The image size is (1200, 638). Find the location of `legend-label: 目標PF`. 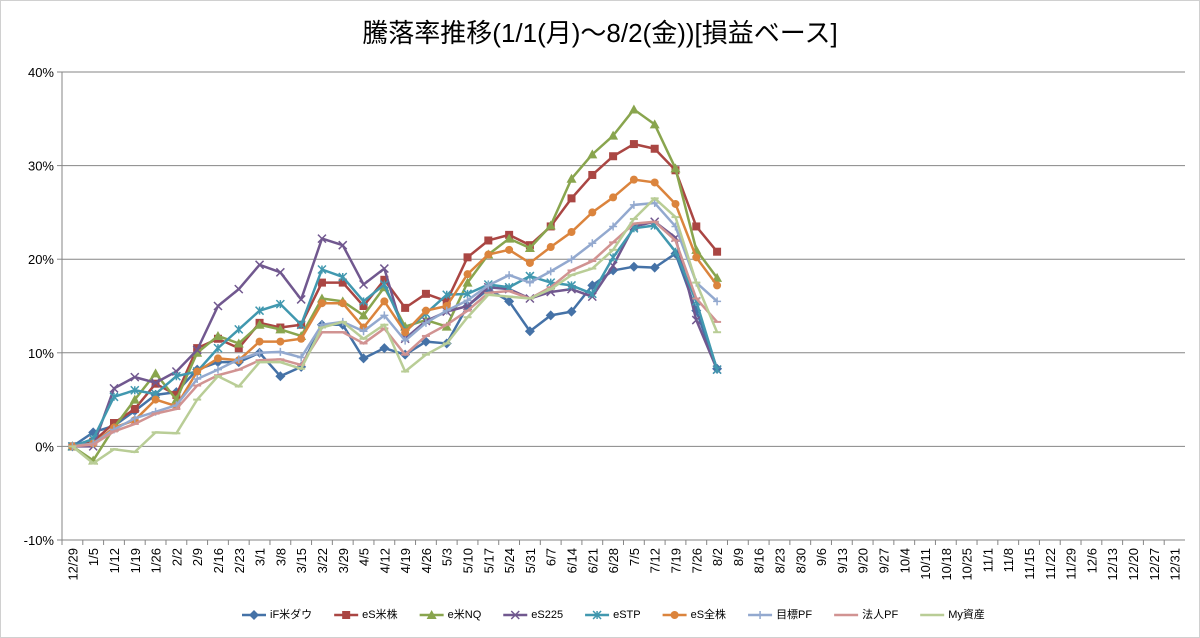

legend-label: 目標PF is located at coordinates (794, 614).